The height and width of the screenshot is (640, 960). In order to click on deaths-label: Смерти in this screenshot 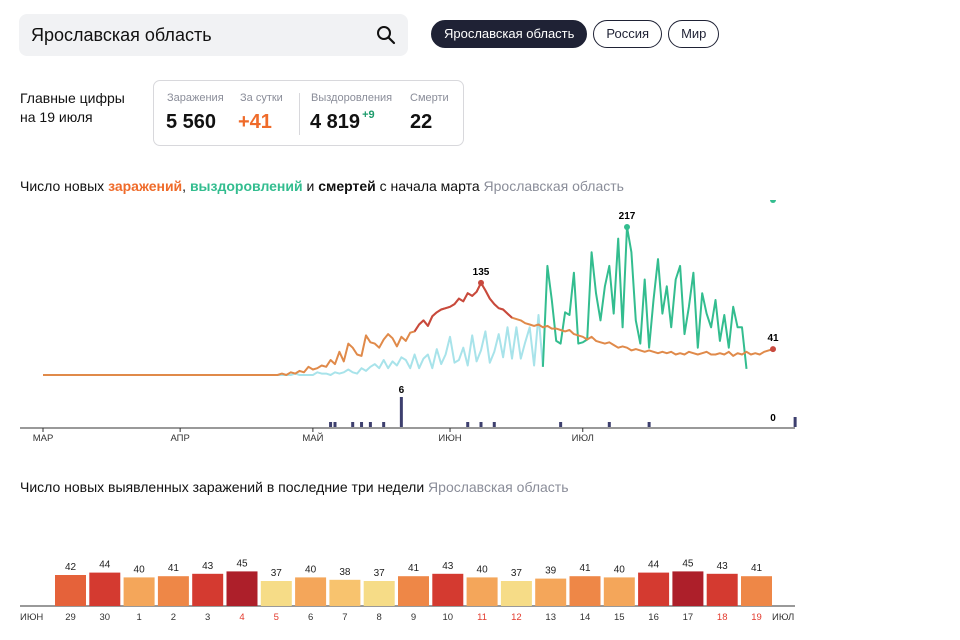, I will do `click(429, 98)`.